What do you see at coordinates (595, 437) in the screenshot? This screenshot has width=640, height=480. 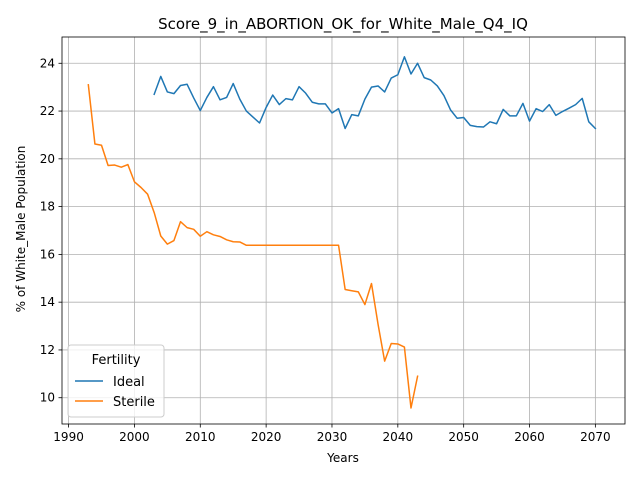 I see `x-tick-label: 2070` at bounding box center [595, 437].